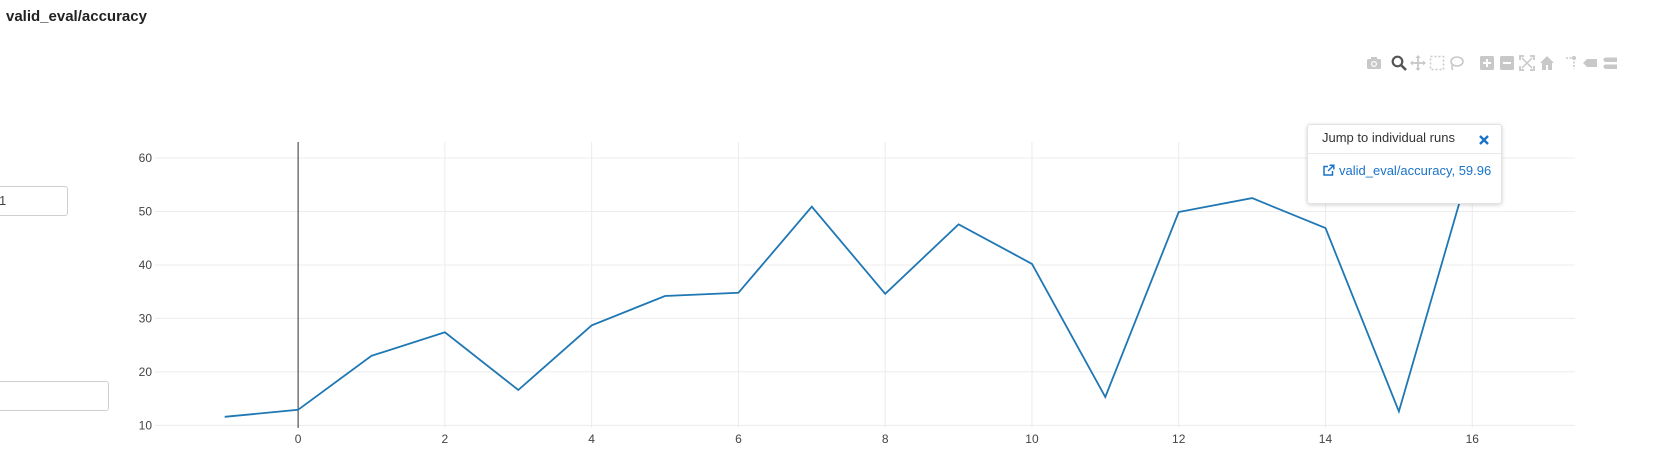 The image size is (1658, 469). Describe the element at coordinates (1437, 63) in the screenshot. I see `box-select-icon` at that location.